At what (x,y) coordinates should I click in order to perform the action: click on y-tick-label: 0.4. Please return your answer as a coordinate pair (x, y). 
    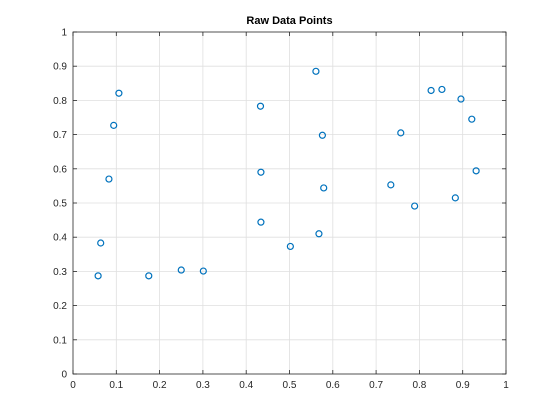
    Looking at the image, I should click on (60, 238).